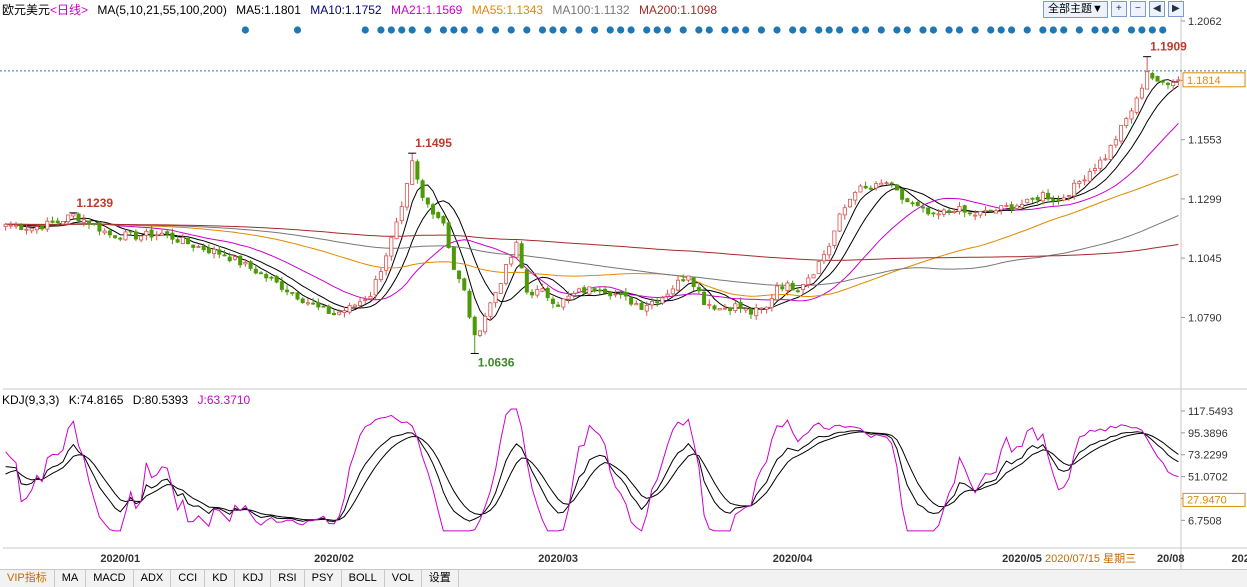  Describe the element at coordinates (1156, 9) in the screenshot. I see `prev-icon: ◀` at that location.